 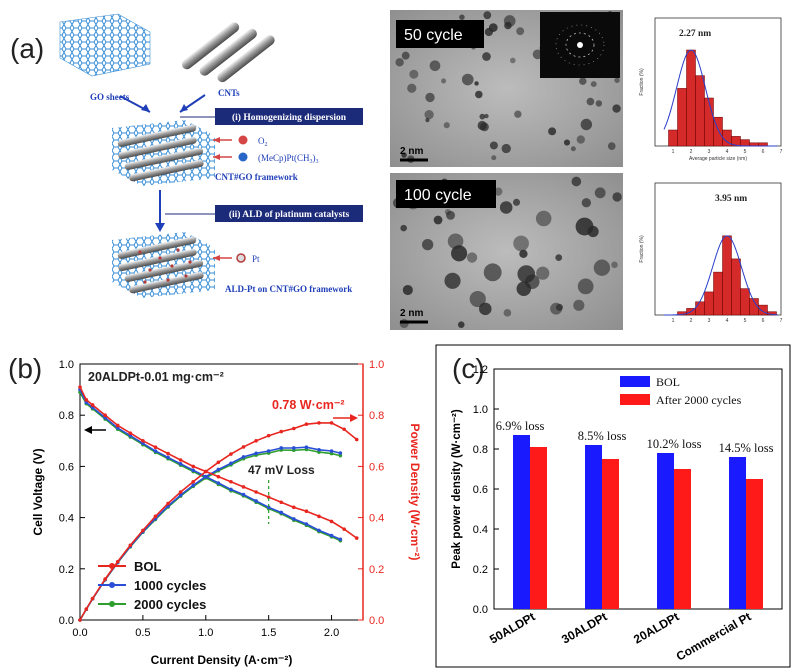 What do you see at coordinates (673, 152) in the screenshot?
I see `histogram-tick-label: 1` at bounding box center [673, 152].